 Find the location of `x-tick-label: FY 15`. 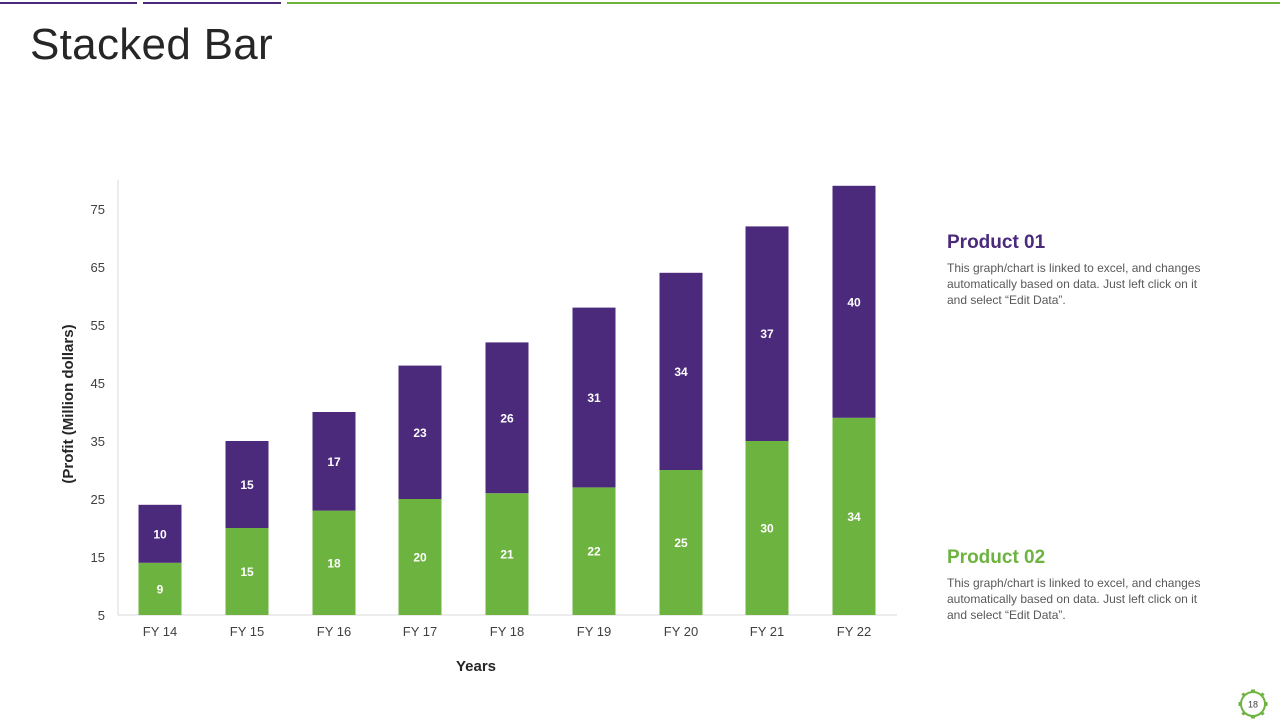

x-tick-label: FY 15 is located at coordinates (247, 631).